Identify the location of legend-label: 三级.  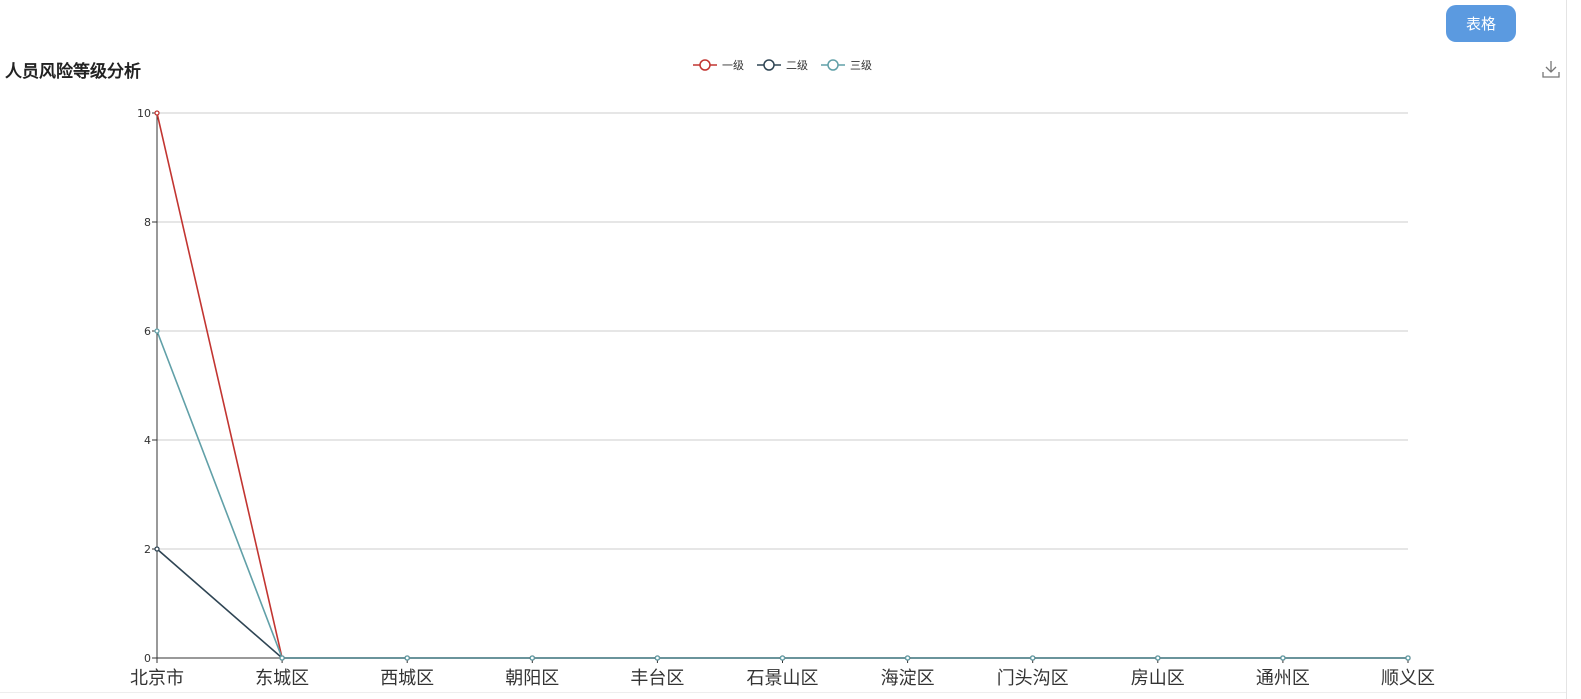
(861, 65).